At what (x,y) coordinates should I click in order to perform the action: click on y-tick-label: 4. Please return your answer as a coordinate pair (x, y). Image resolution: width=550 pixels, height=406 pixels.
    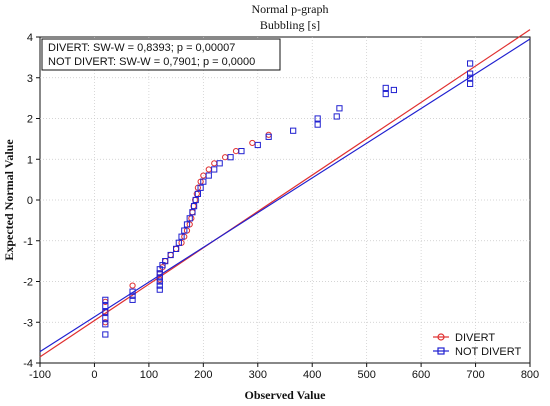
    Looking at the image, I should click on (30, 38).